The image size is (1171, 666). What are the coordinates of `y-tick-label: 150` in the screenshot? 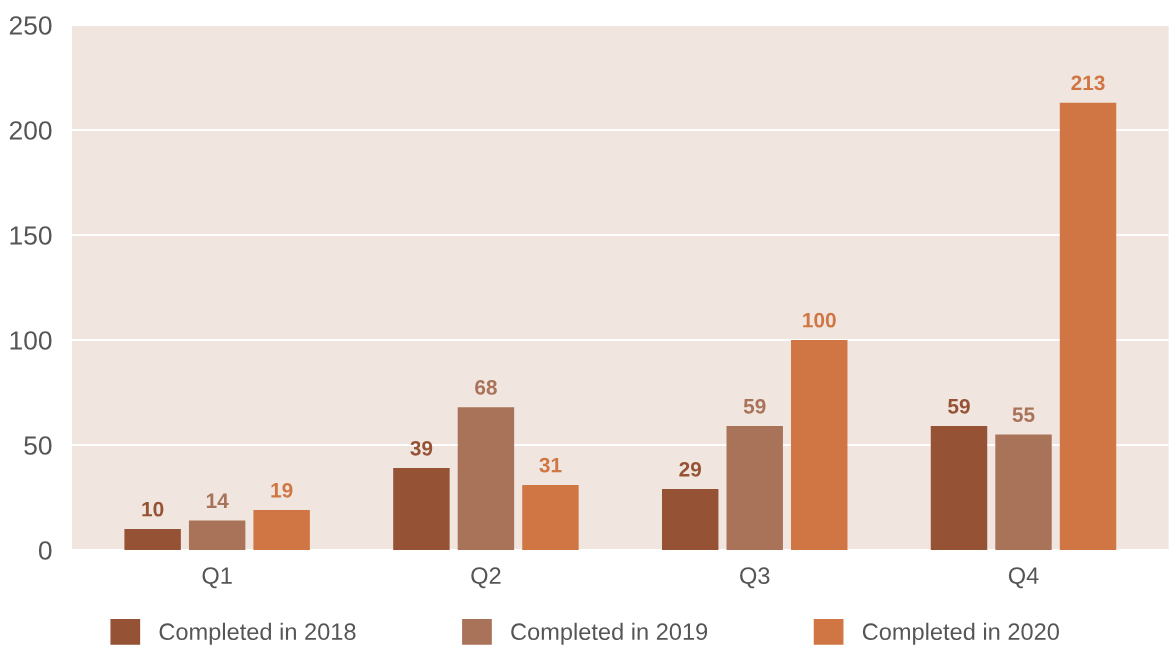 It's located at (31, 235).